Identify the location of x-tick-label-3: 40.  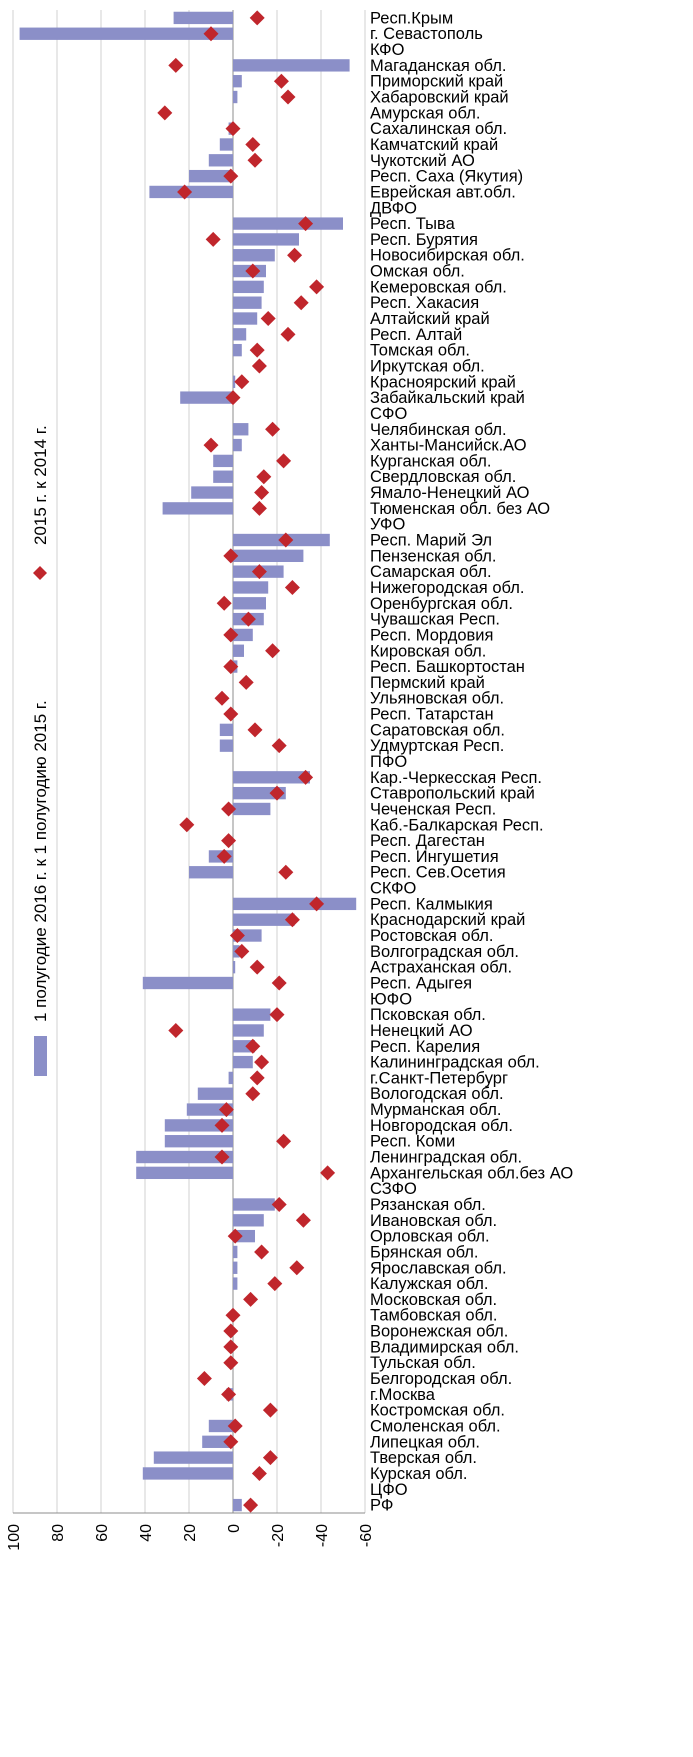
(146, 1533).